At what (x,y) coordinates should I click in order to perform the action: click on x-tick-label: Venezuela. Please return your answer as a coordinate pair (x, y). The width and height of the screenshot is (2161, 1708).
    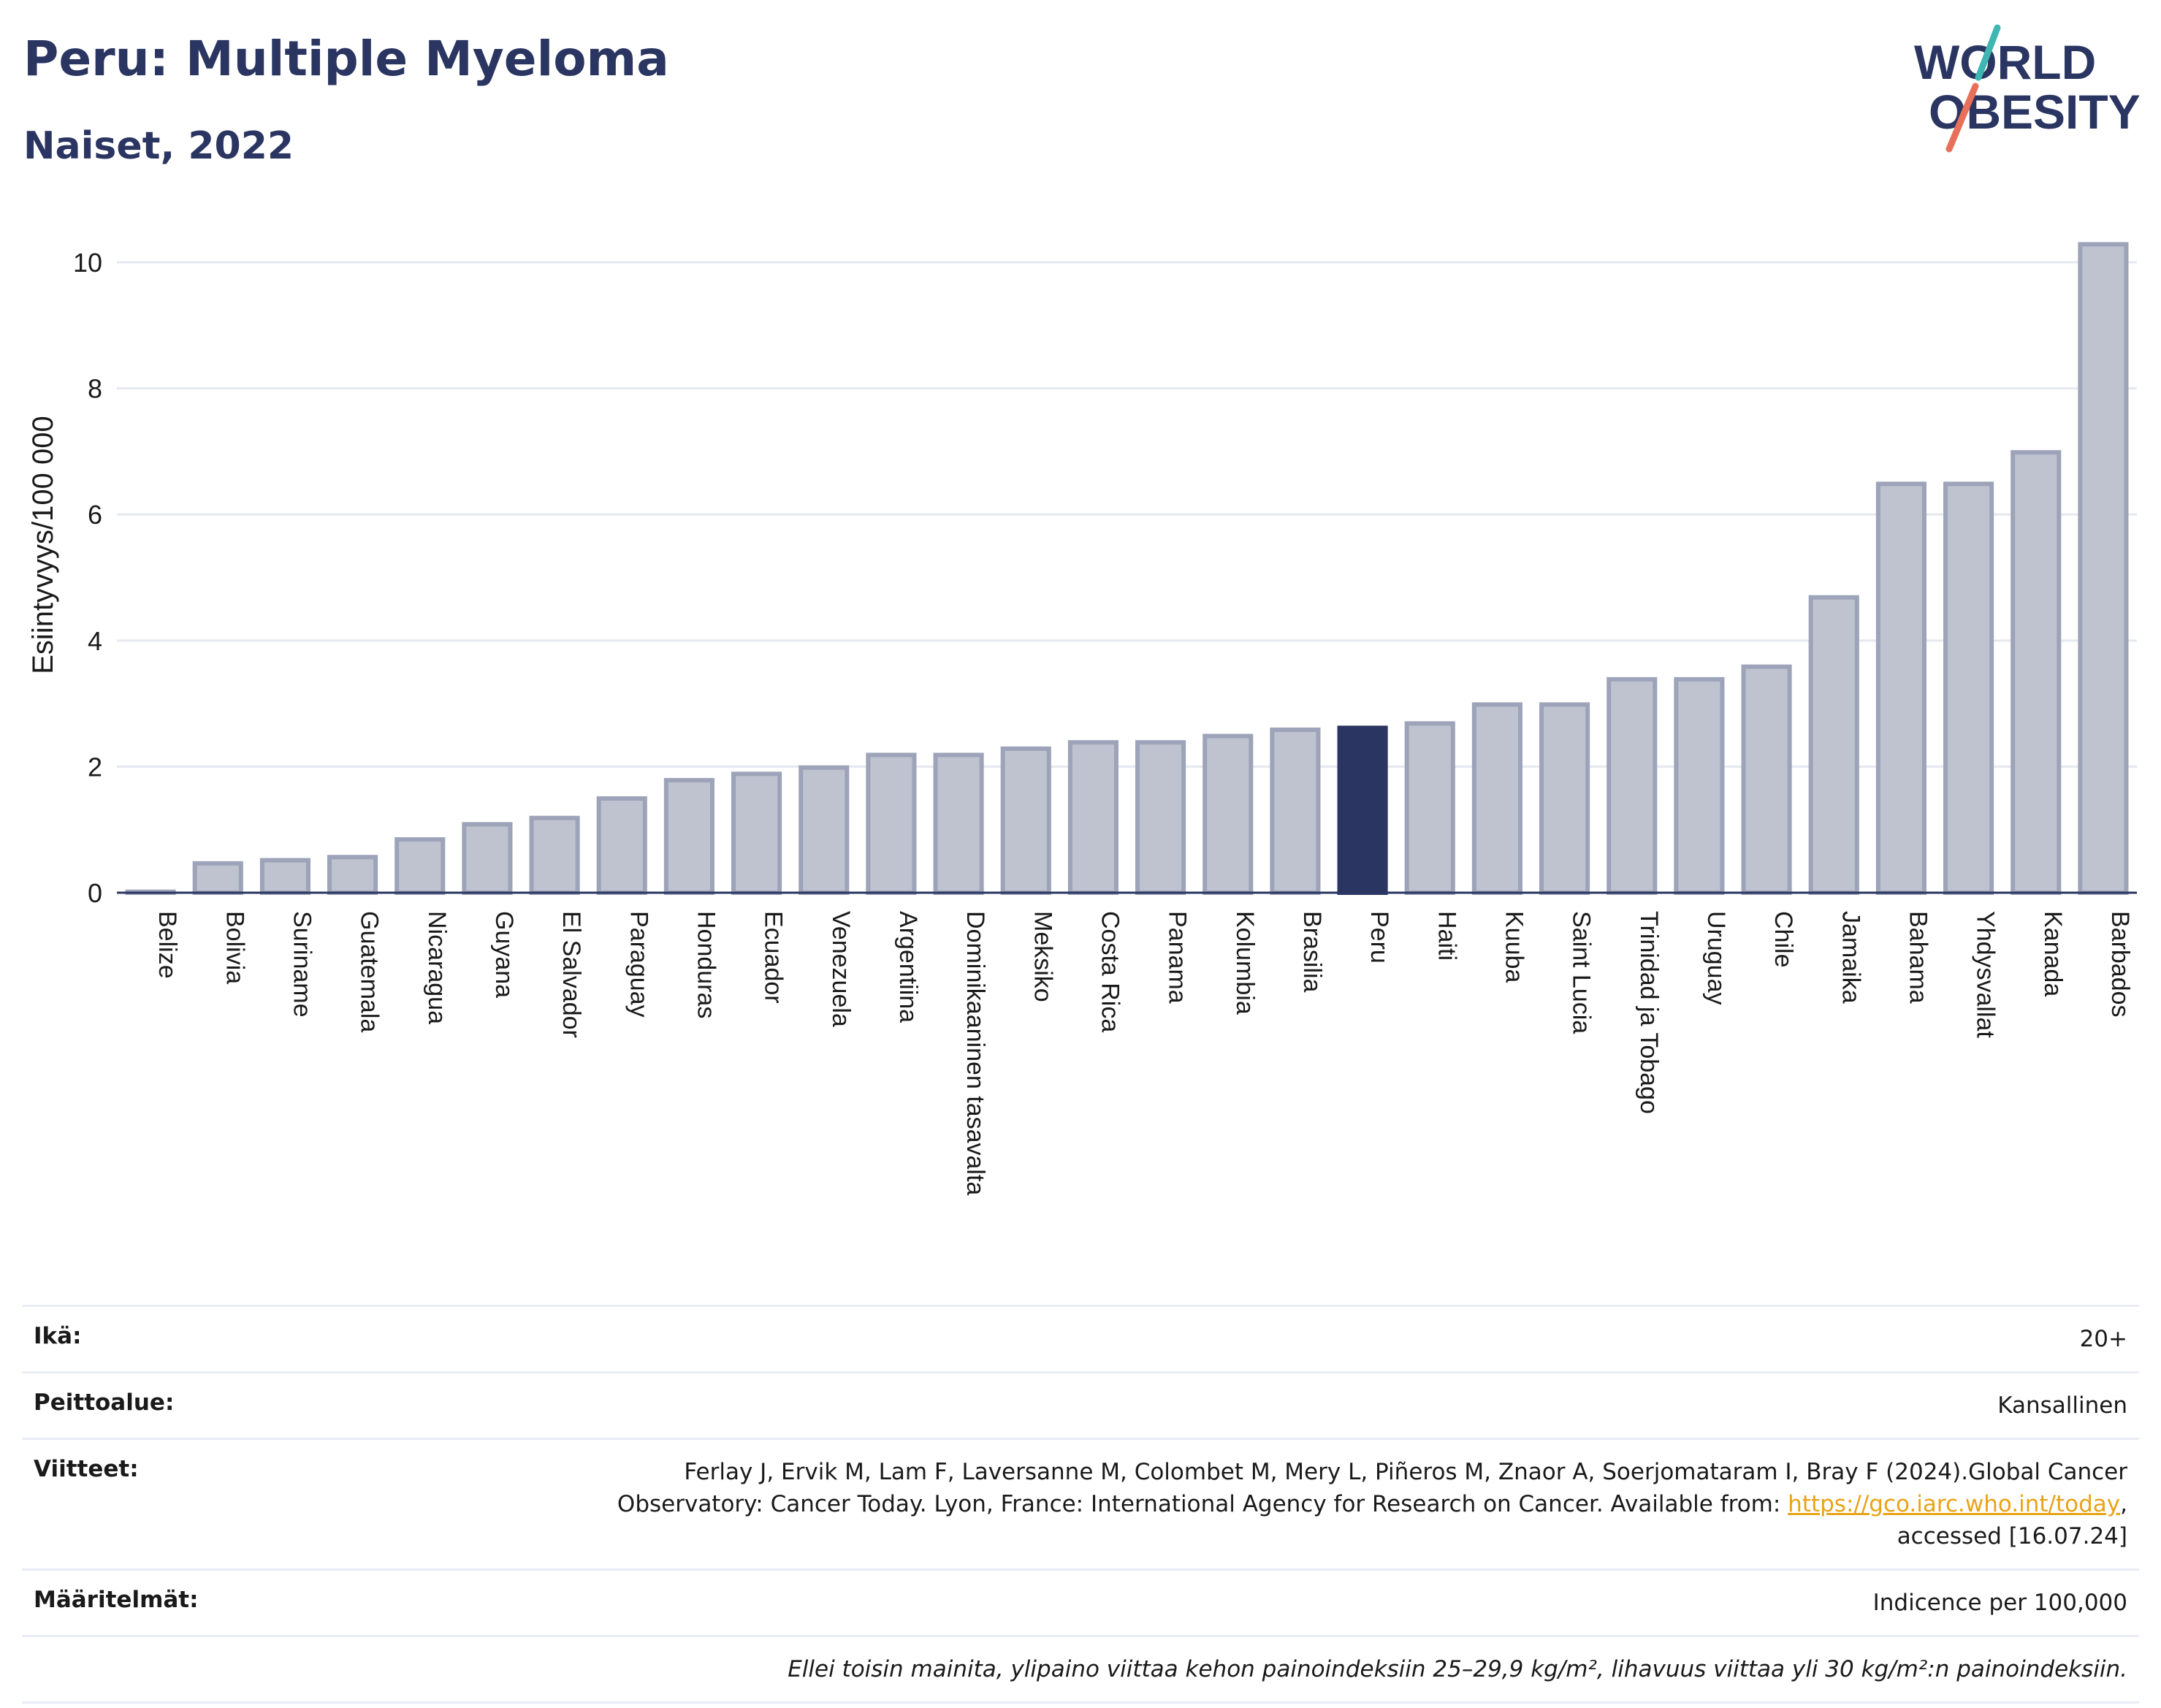
    Looking at the image, I should click on (841, 969).